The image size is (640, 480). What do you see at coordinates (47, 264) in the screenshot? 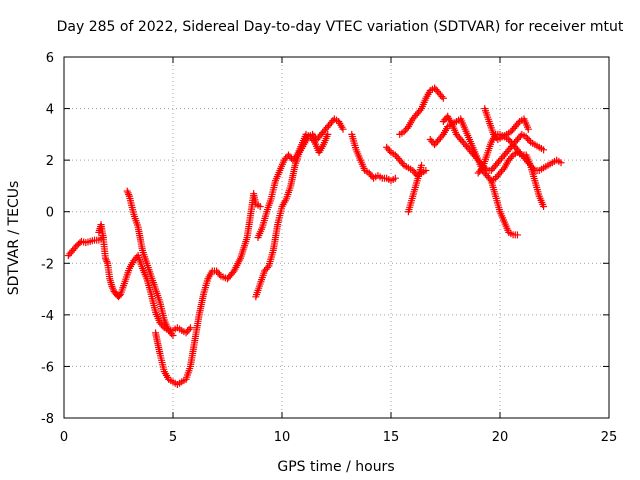
I see `y-tick-label: -2` at bounding box center [47, 264].